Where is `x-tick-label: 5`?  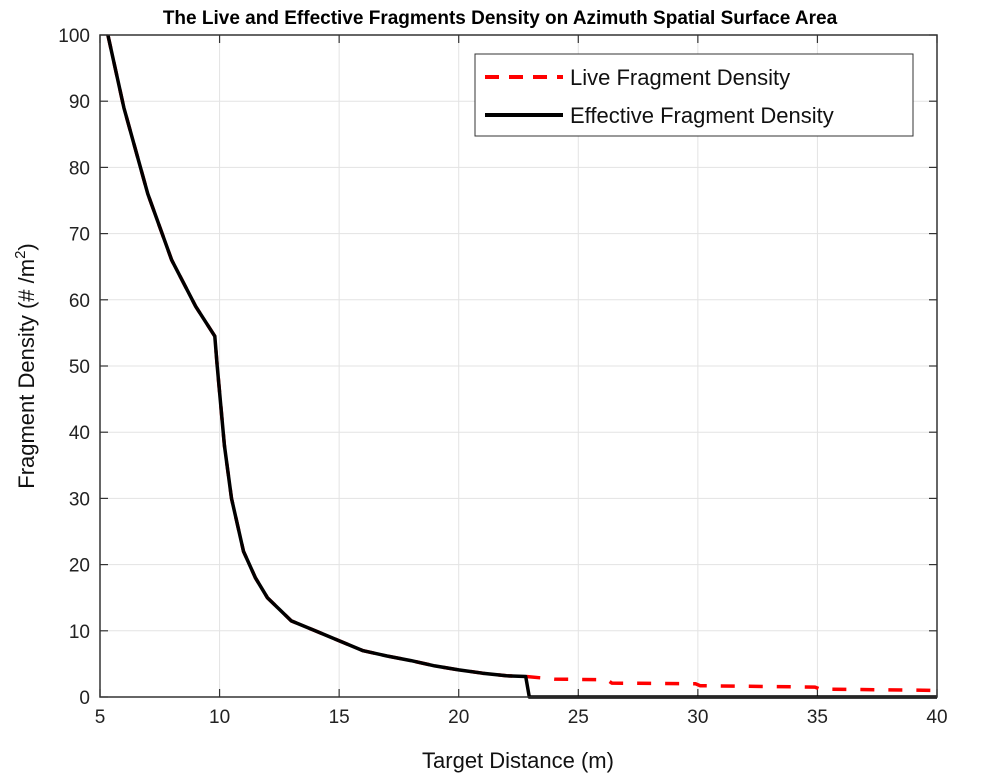 x-tick-label: 5 is located at coordinates (100, 717).